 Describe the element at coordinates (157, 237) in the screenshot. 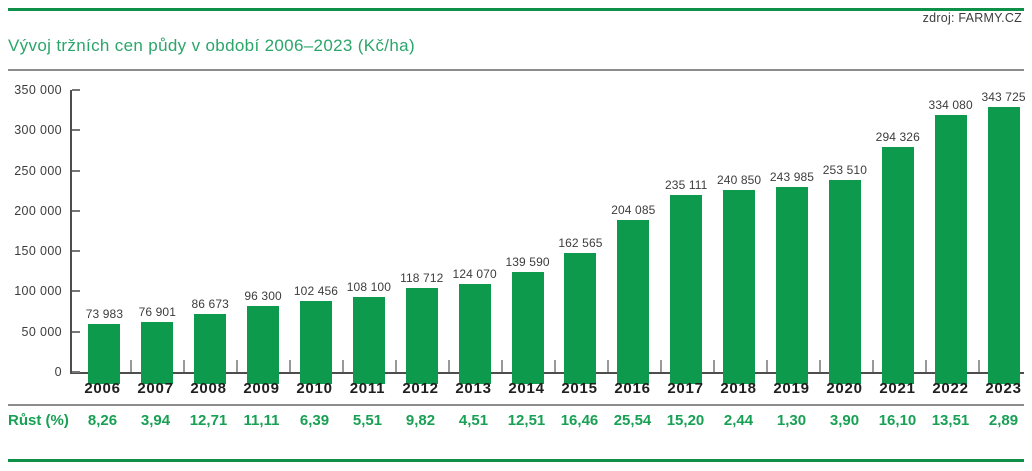

I see `bar-column-2007: 76 901` at that location.